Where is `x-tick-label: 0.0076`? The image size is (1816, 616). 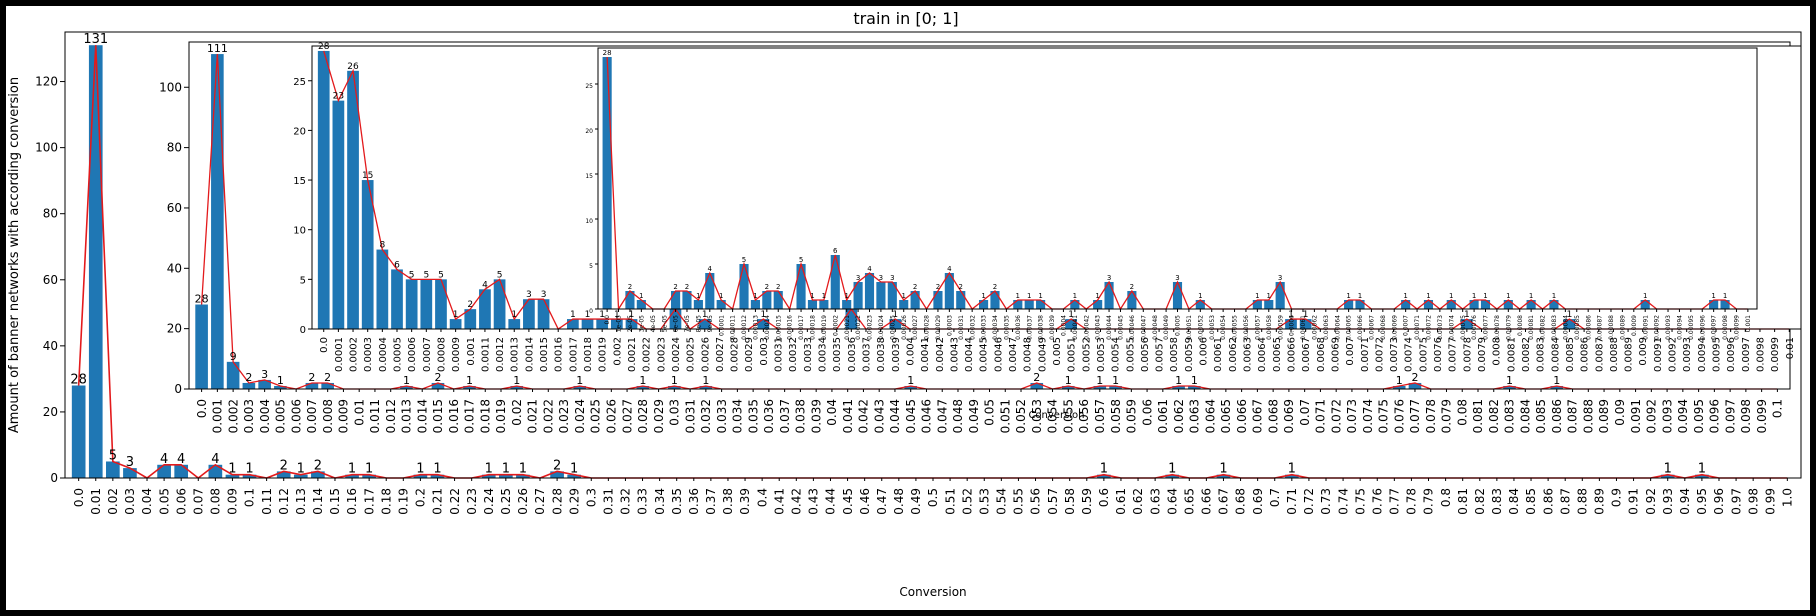
x-tick-label: 0.0076 is located at coordinates (1438, 354).